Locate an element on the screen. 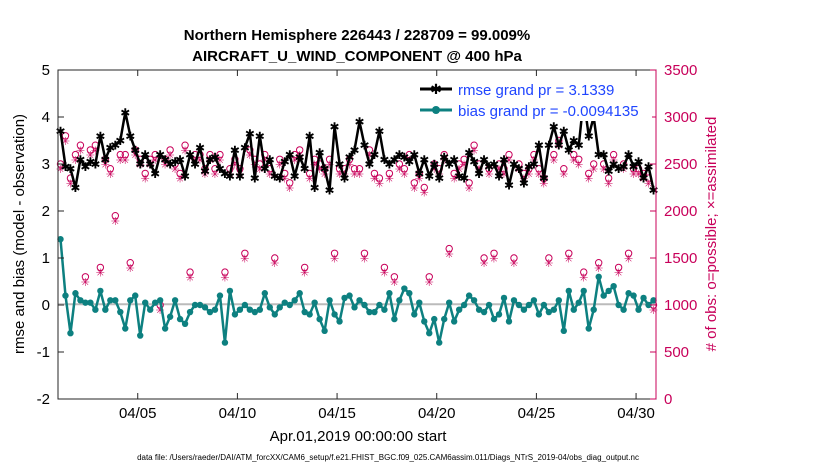 The image size is (830, 470). legend-bias-label: bias grand pr = -0.0094135 is located at coordinates (548, 111).